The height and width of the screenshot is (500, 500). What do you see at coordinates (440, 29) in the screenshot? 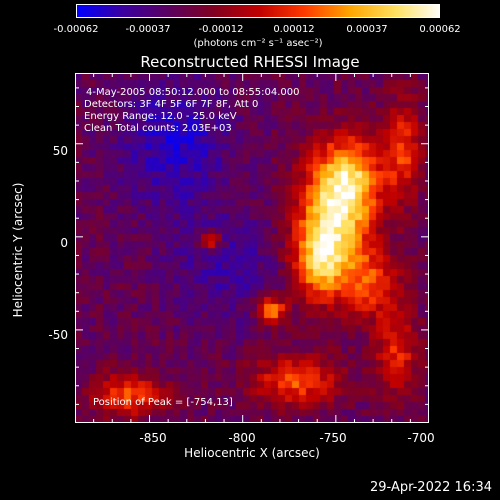
I see `colorbar-tick-label: 0.00062` at bounding box center [440, 29].